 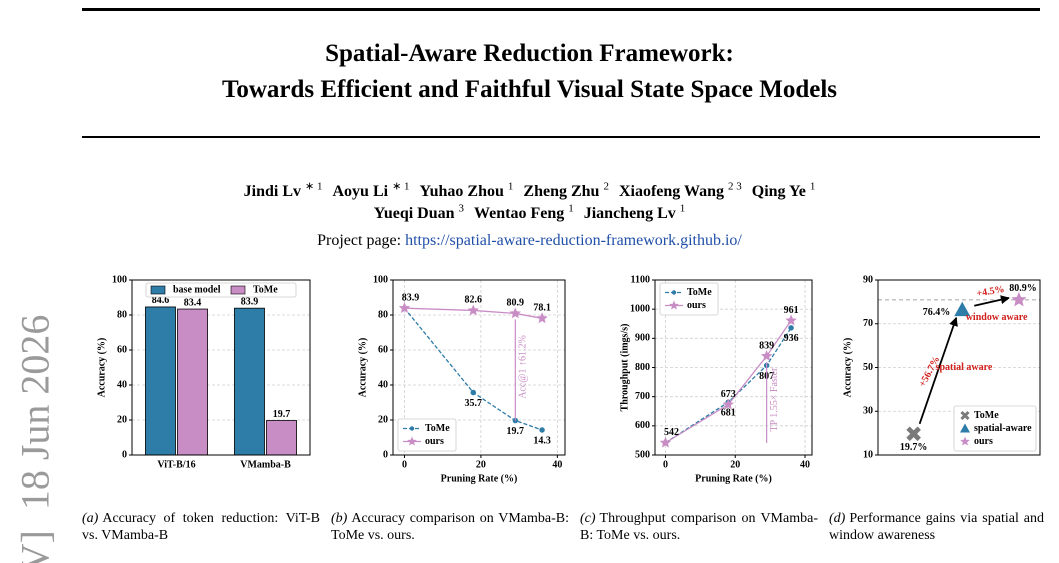 What do you see at coordinates (642, 425) in the screenshot?
I see `y-tick-label: 600` at bounding box center [642, 425].